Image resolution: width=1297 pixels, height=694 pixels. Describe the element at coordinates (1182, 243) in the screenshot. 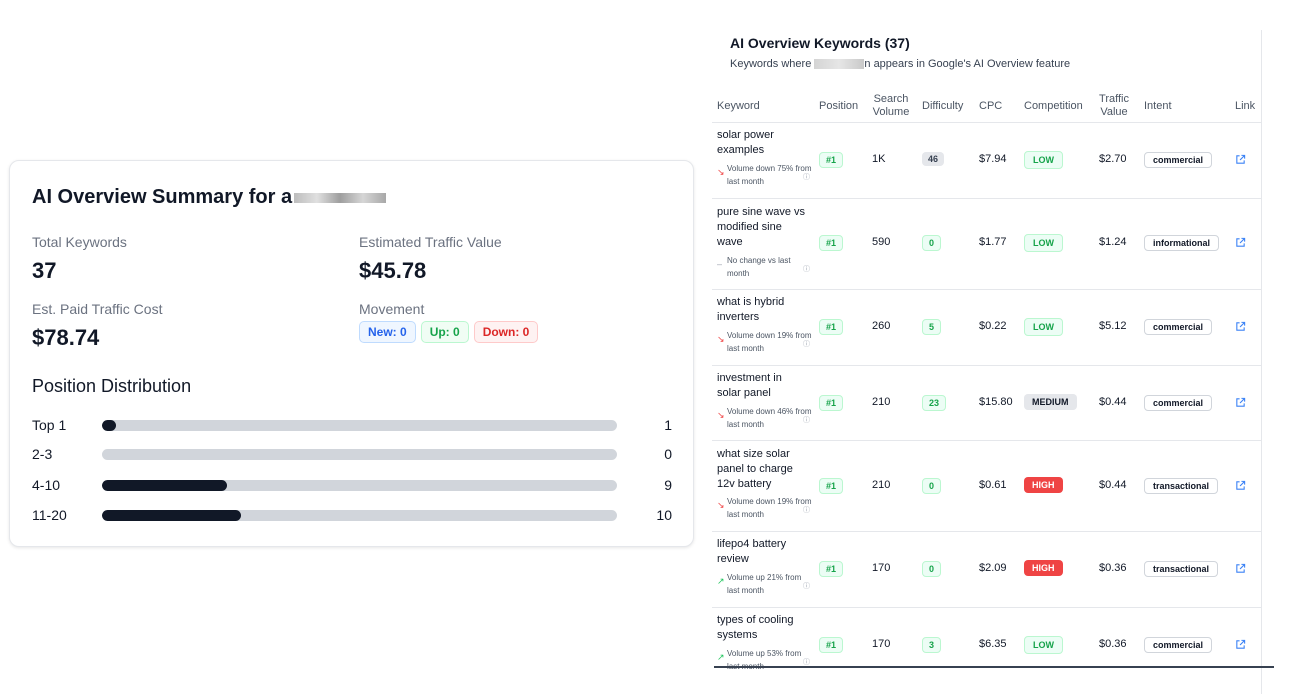

I see `intent-badge: informational` at that location.